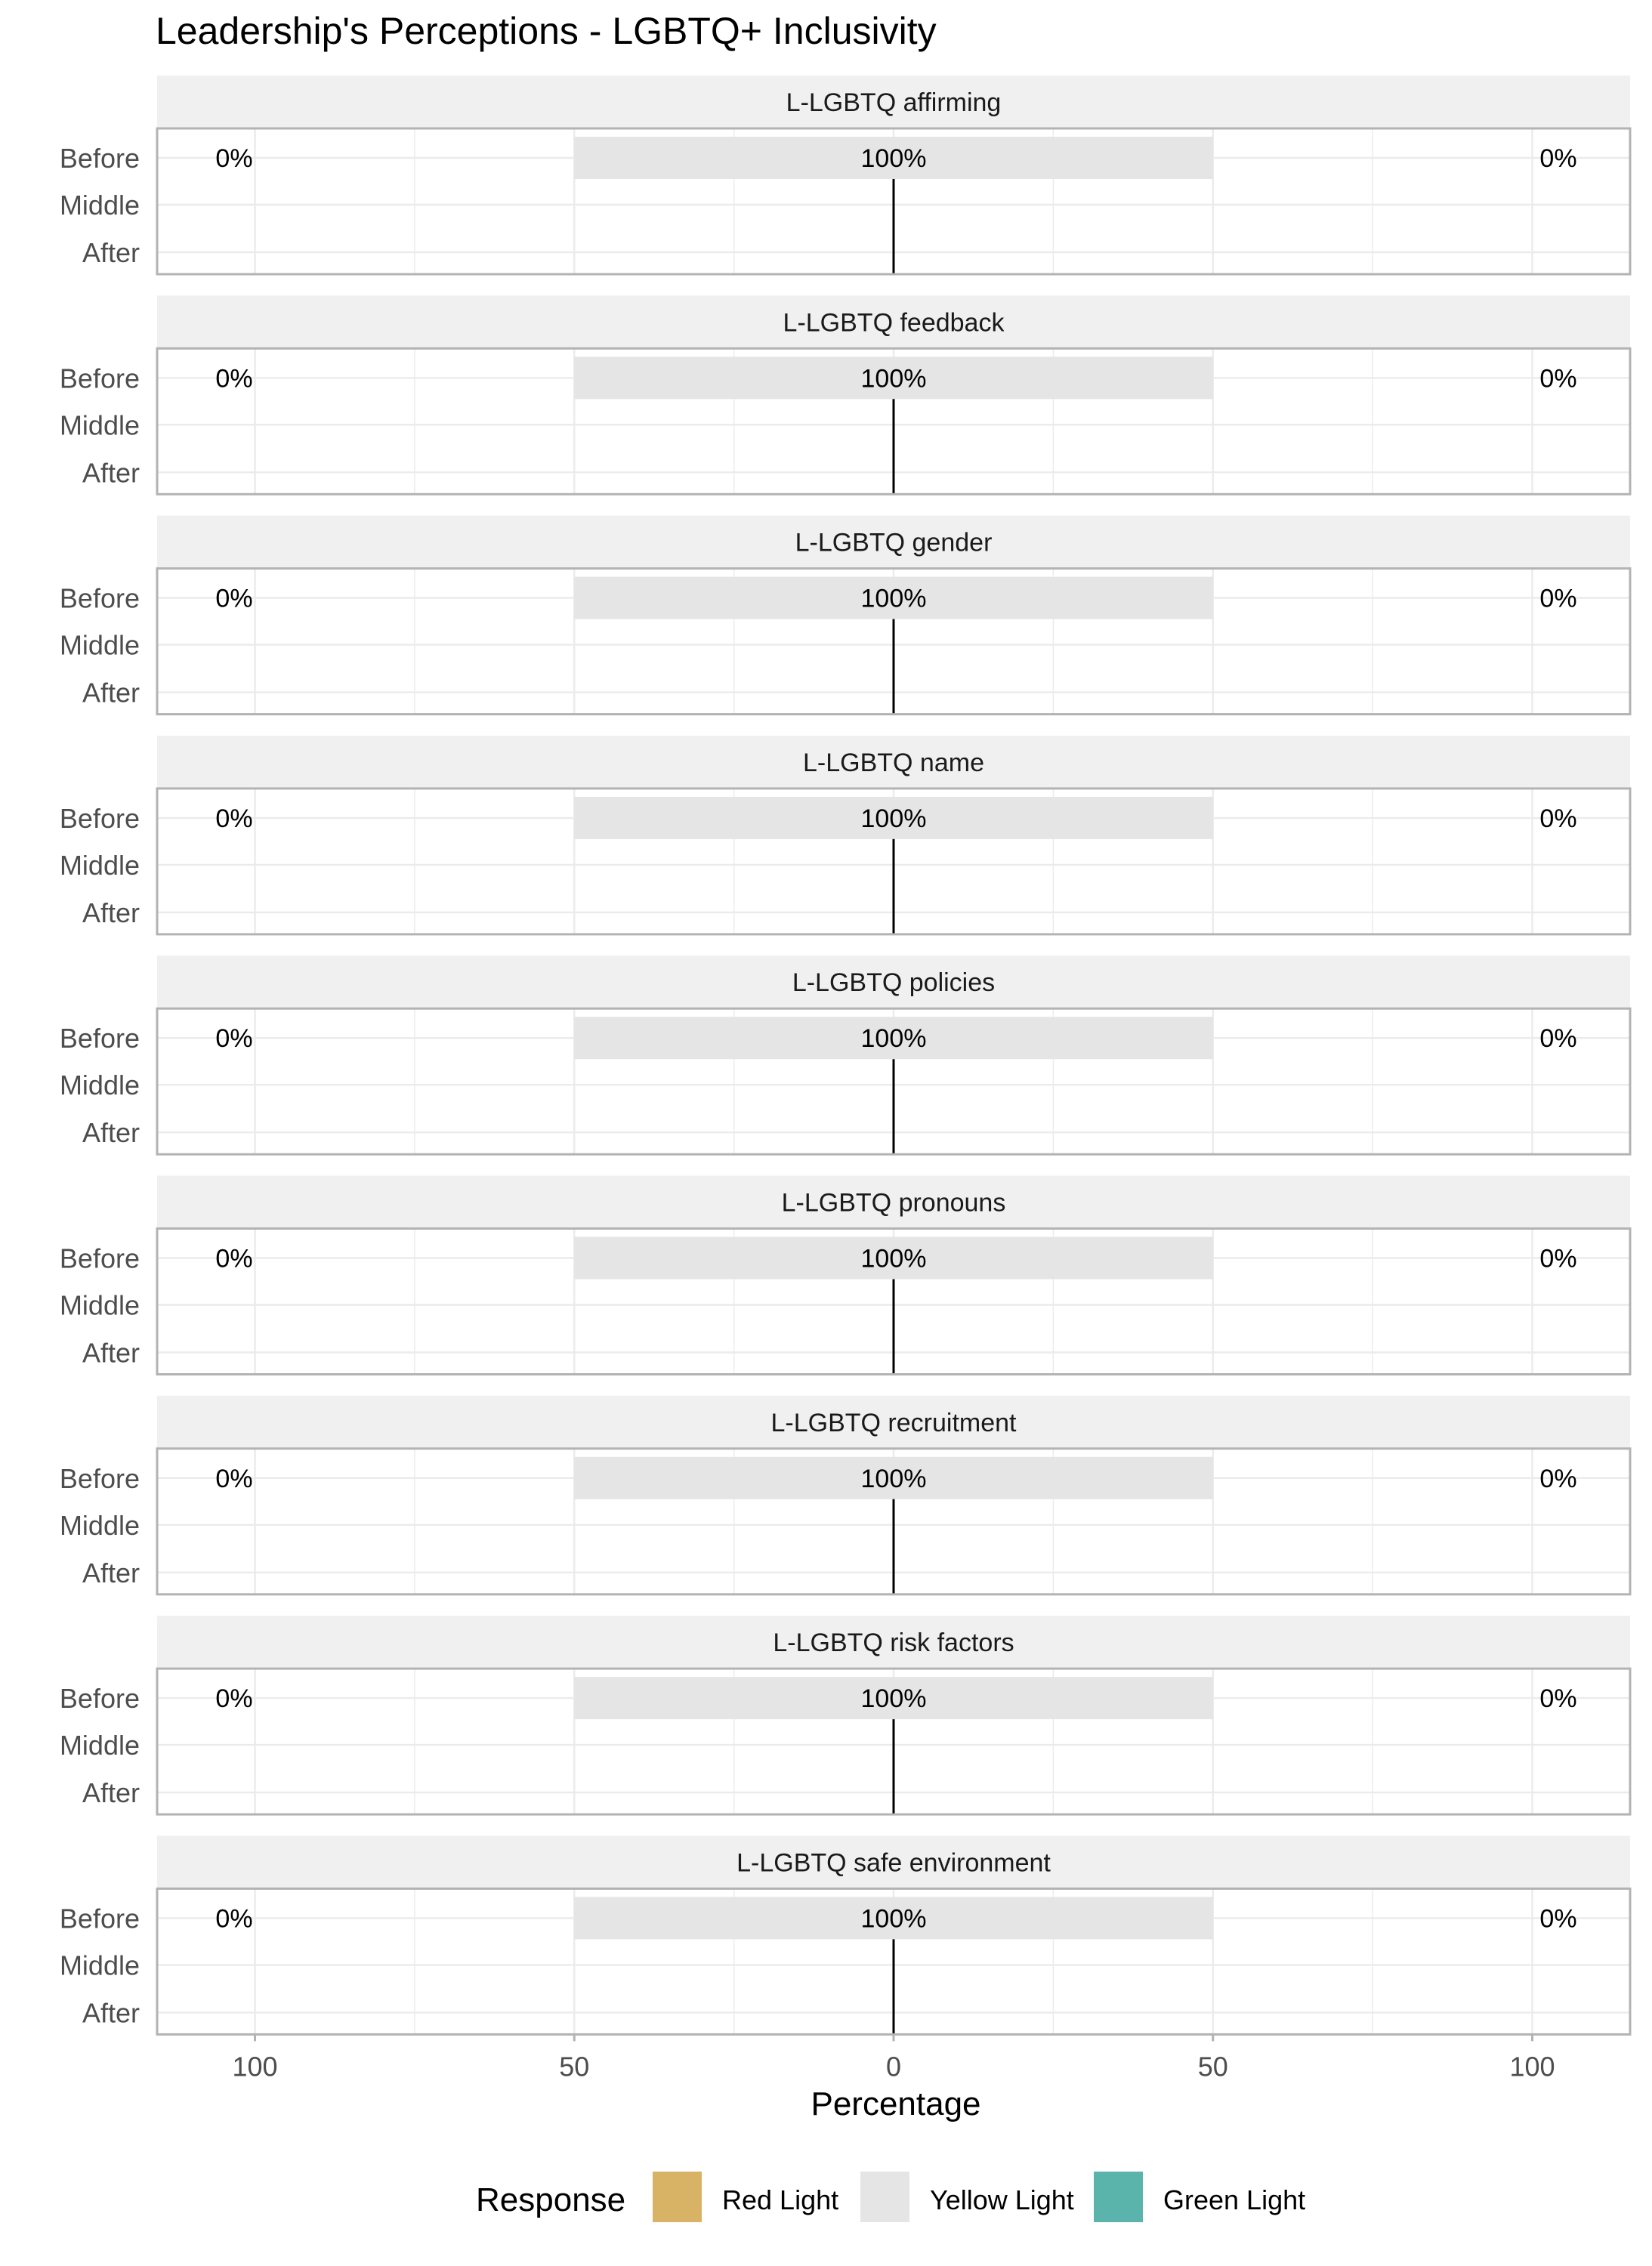  What do you see at coordinates (893, 2066) in the screenshot?
I see `x-tick-label: 0` at bounding box center [893, 2066].